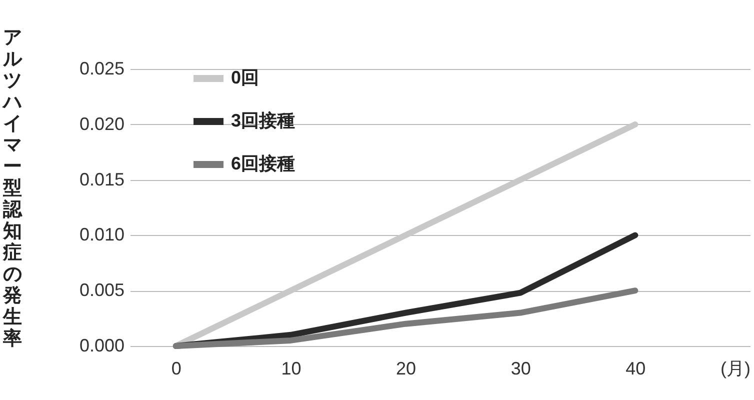 The image size is (754, 400). What do you see at coordinates (101, 346) in the screenshot?
I see `y-tick-label: 0.000` at bounding box center [101, 346].